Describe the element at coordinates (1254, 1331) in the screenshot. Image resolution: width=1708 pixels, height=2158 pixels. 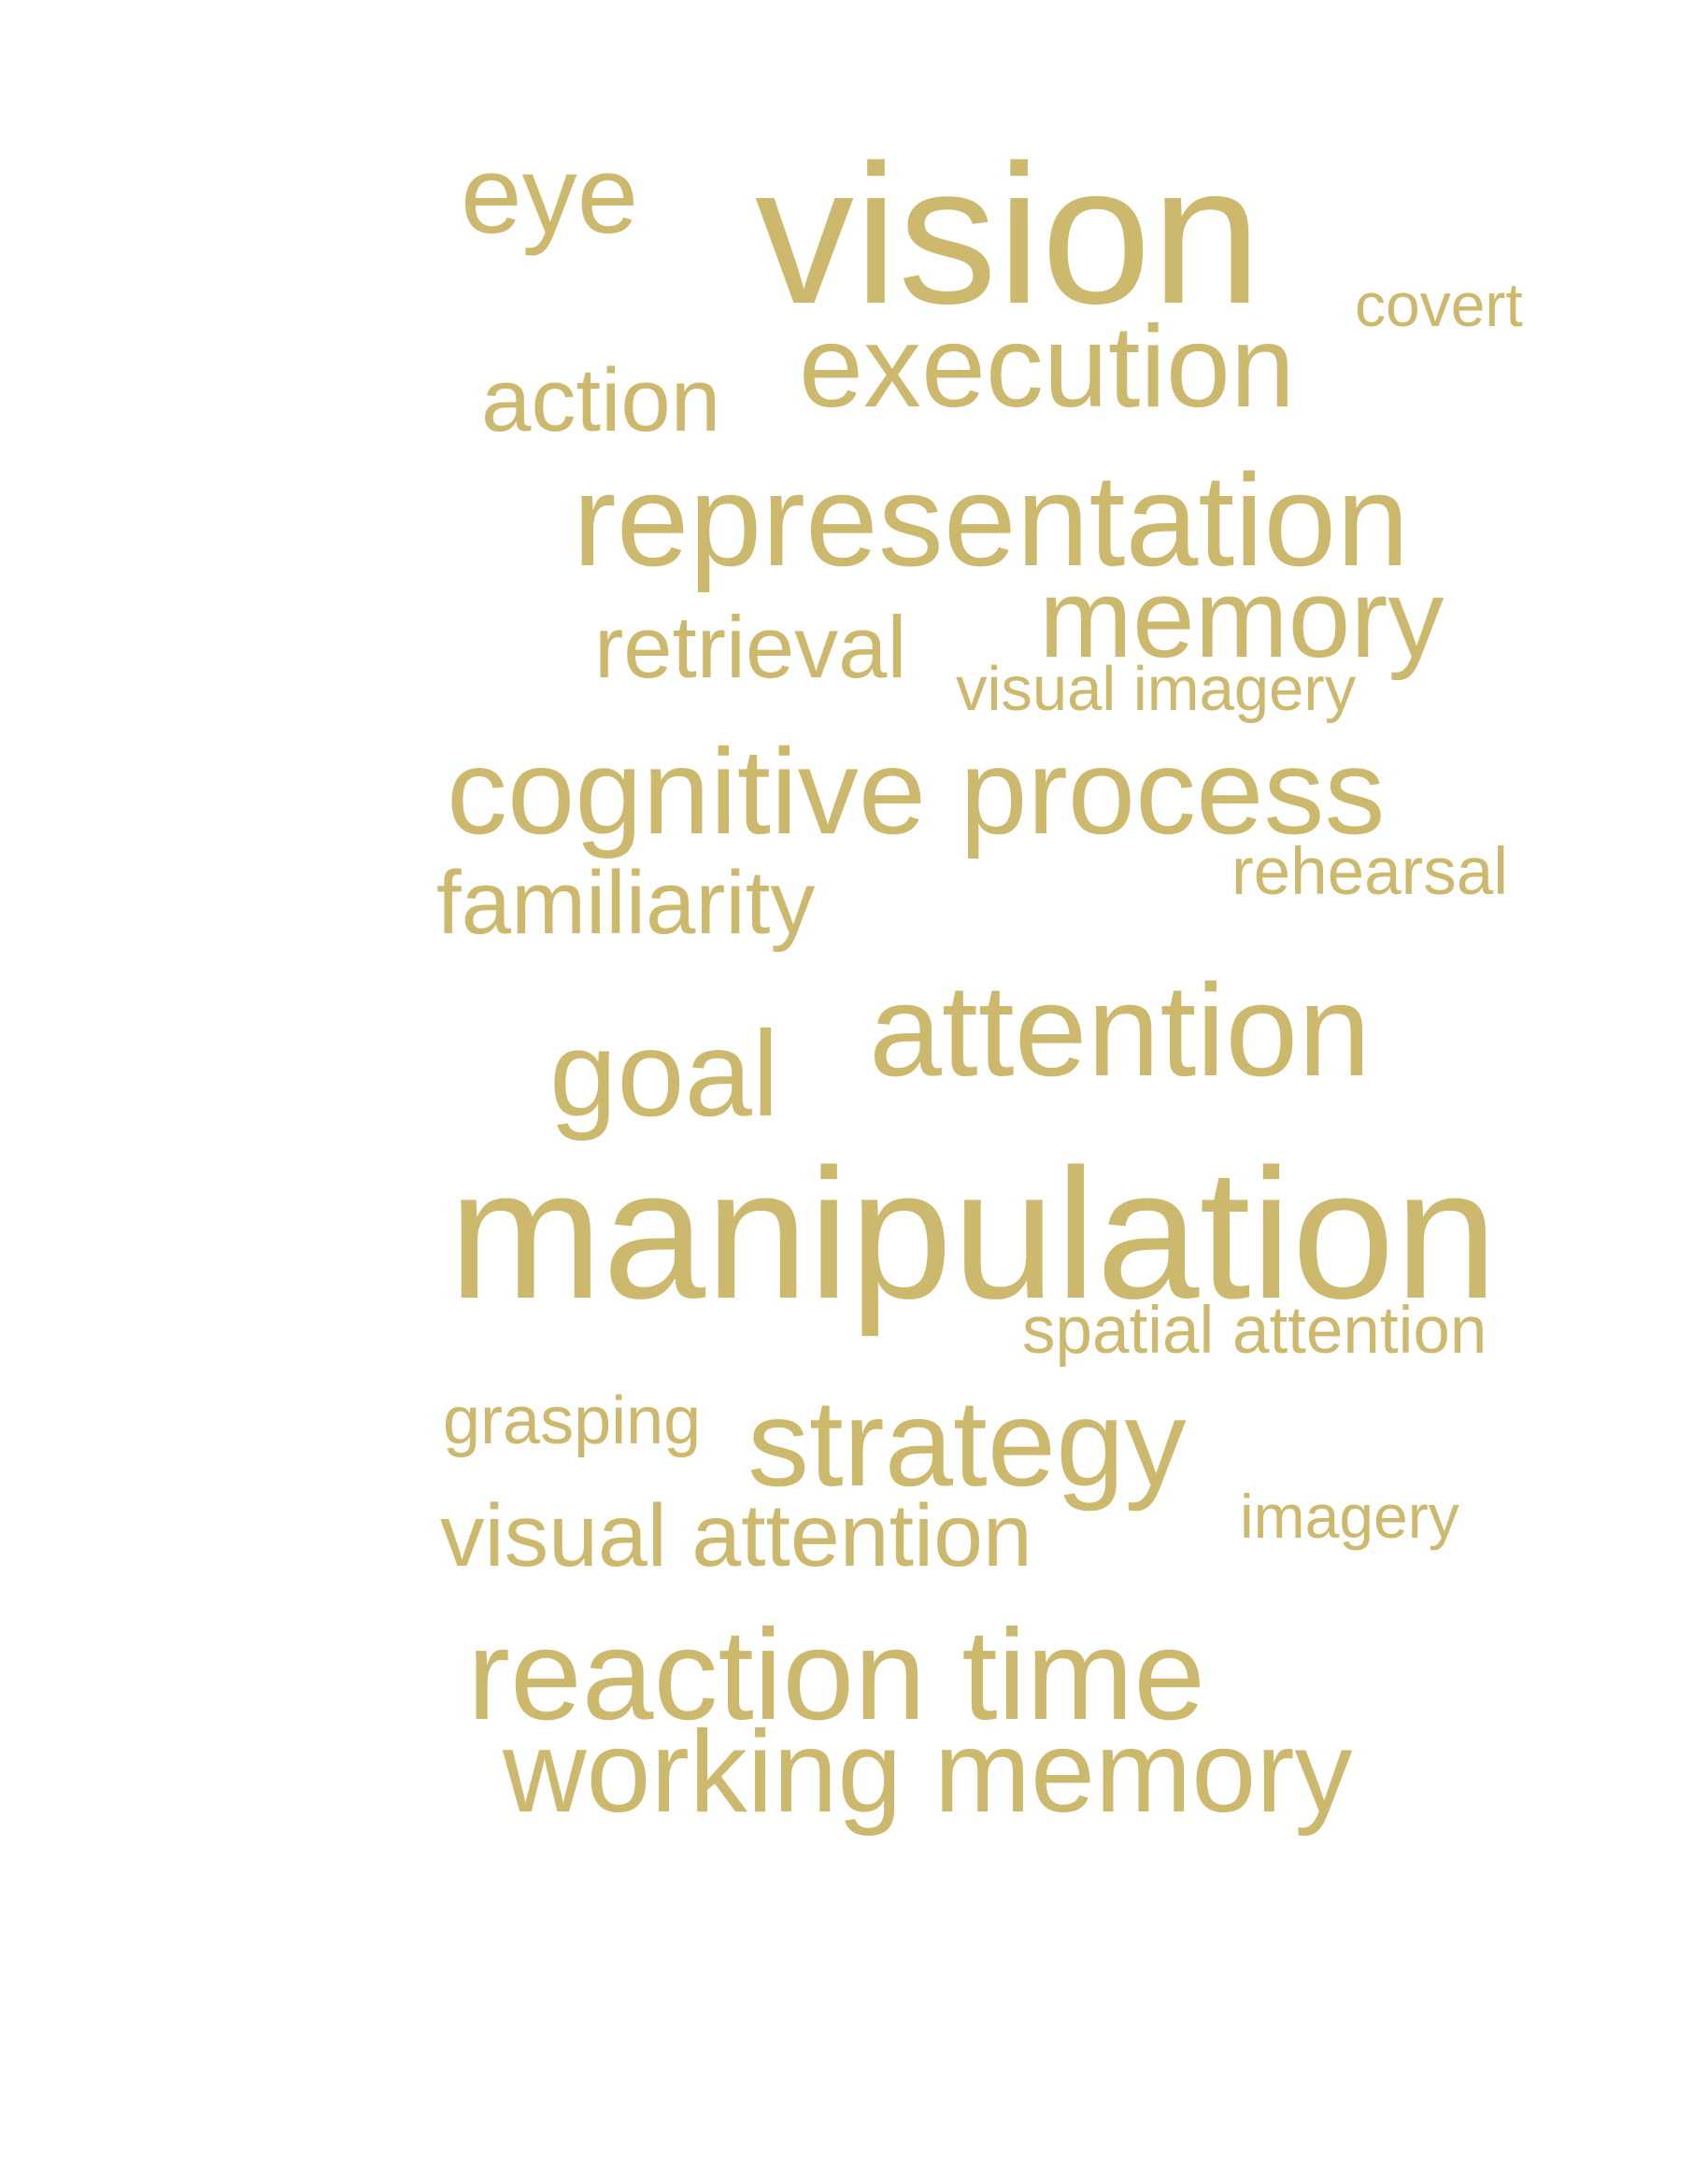
I see `word-spatial-attention: spatial attention` at that location.